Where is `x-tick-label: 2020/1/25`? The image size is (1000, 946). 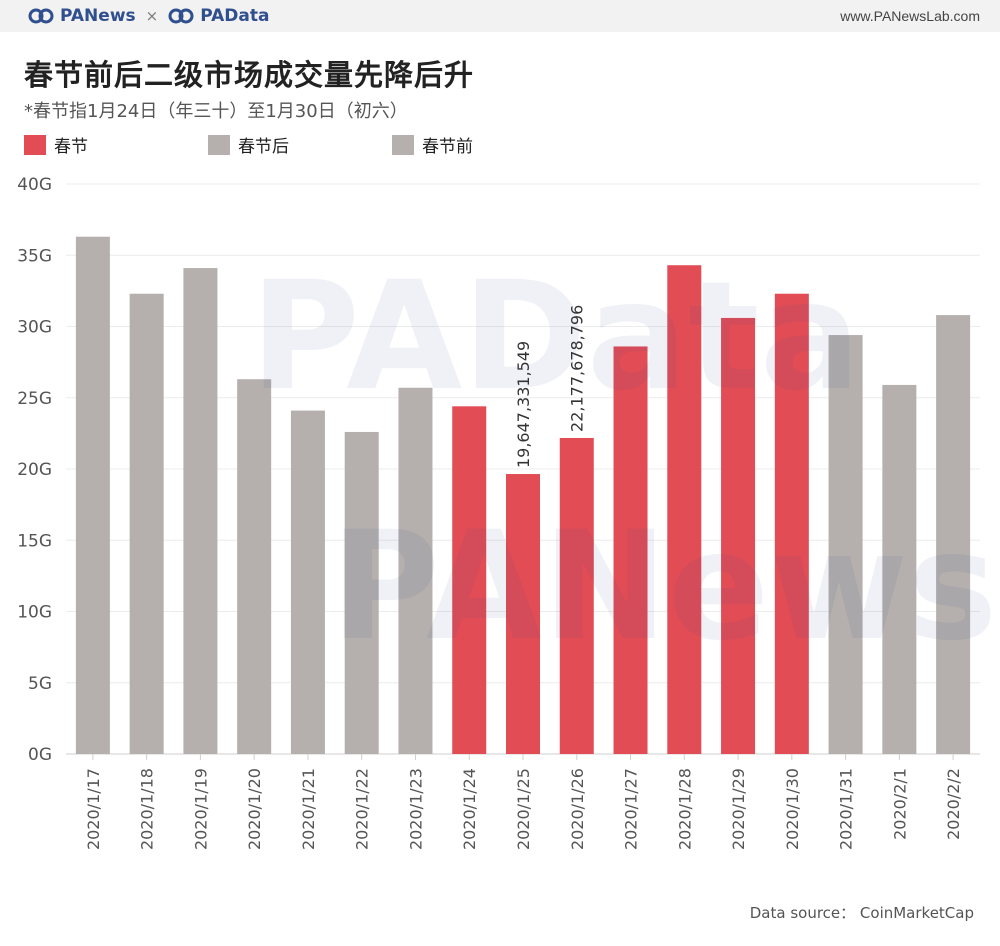
x-tick-label: 2020/1/25 is located at coordinates (523, 809).